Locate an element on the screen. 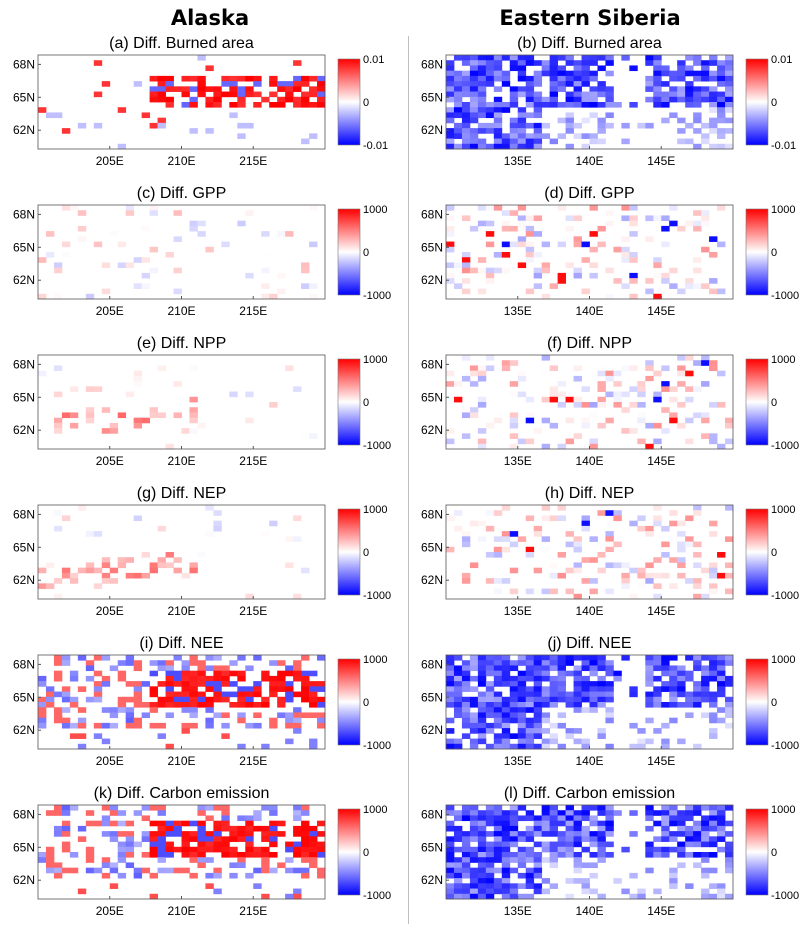  colorbar-tick-label: -1000 is located at coordinates (785, 596).